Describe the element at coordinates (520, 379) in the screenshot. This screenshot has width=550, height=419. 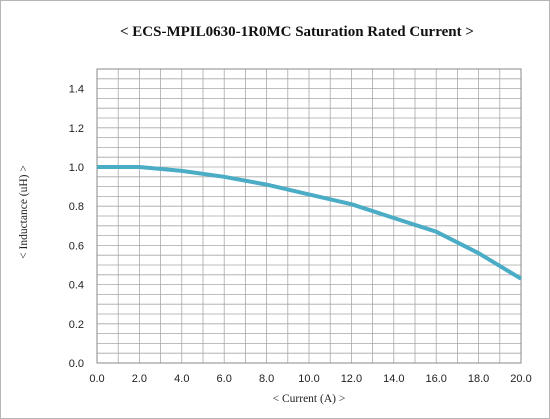
I see `x-tick-label: 20.0` at that location.